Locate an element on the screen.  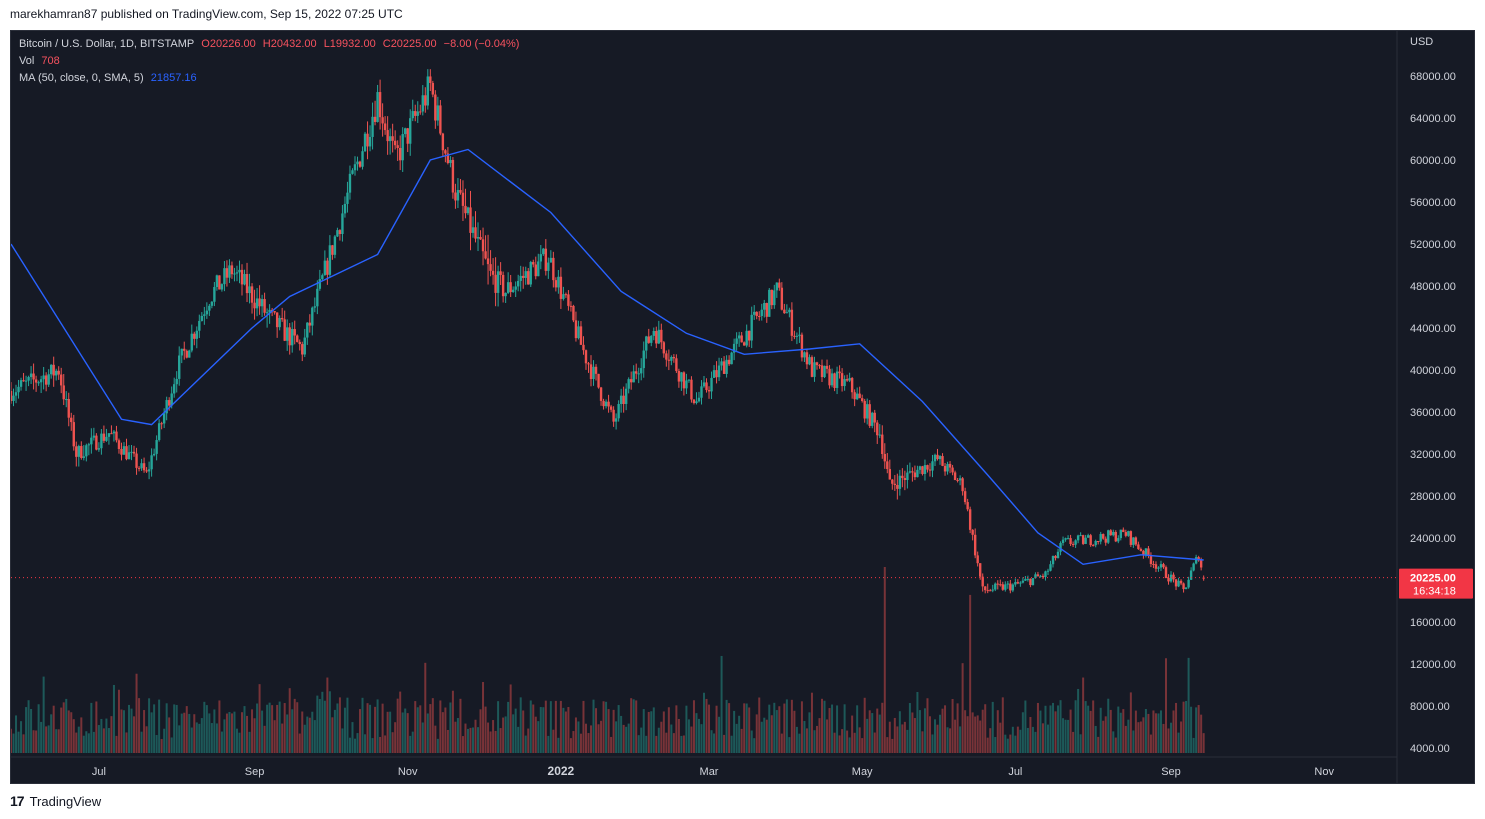
last-price-label: 20225.00 is located at coordinates (1433, 579).